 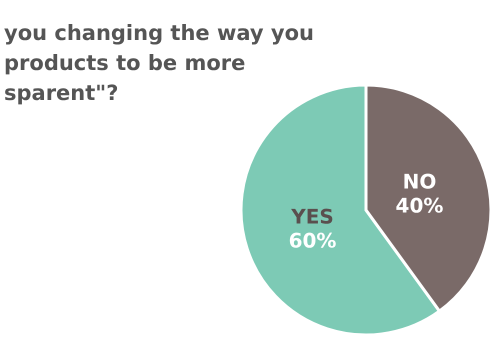 What do you see at coordinates (312, 216) in the screenshot?
I see `slice-label: YES` at bounding box center [312, 216].